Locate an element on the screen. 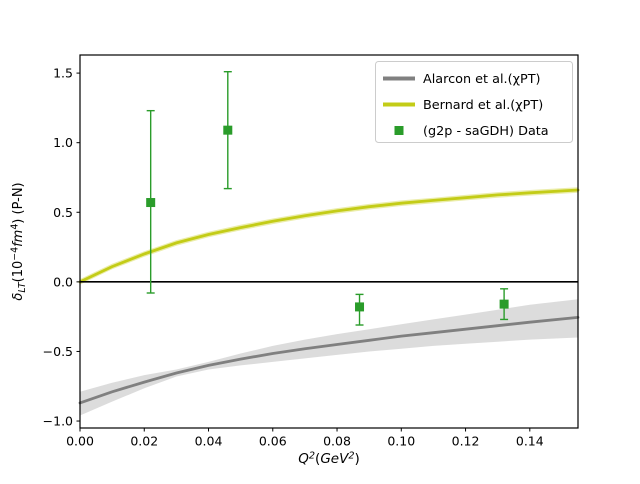 Image resolution: width=640 pixels, height=484 pixels. legend-box is located at coordinates (474, 102).